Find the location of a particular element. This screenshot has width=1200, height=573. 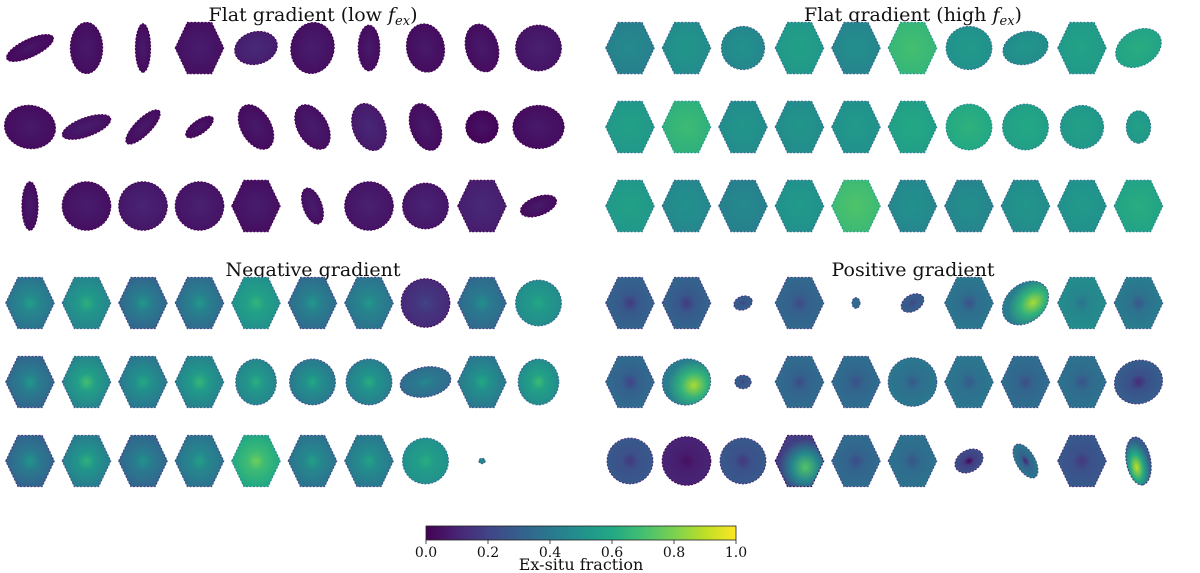

colorbar-ticks: 0.0 0.2 0.4 0.6 0.8 1.0 is located at coordinates (581, 550).